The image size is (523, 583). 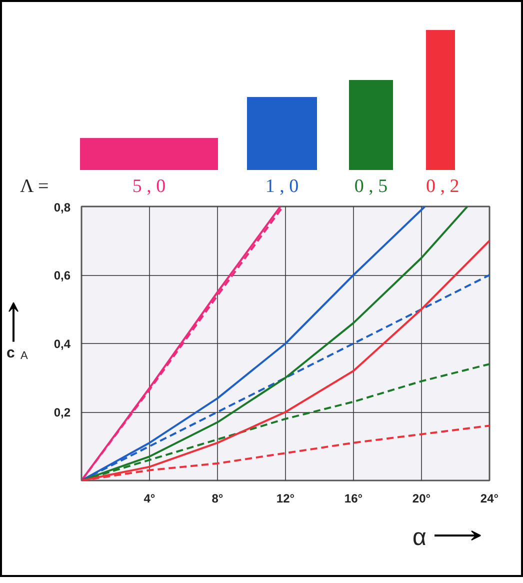 What do you see at coordinates (34, 187) in the screenshot?
I see `legend-title: Λ =` at bounding box center [34, 187].